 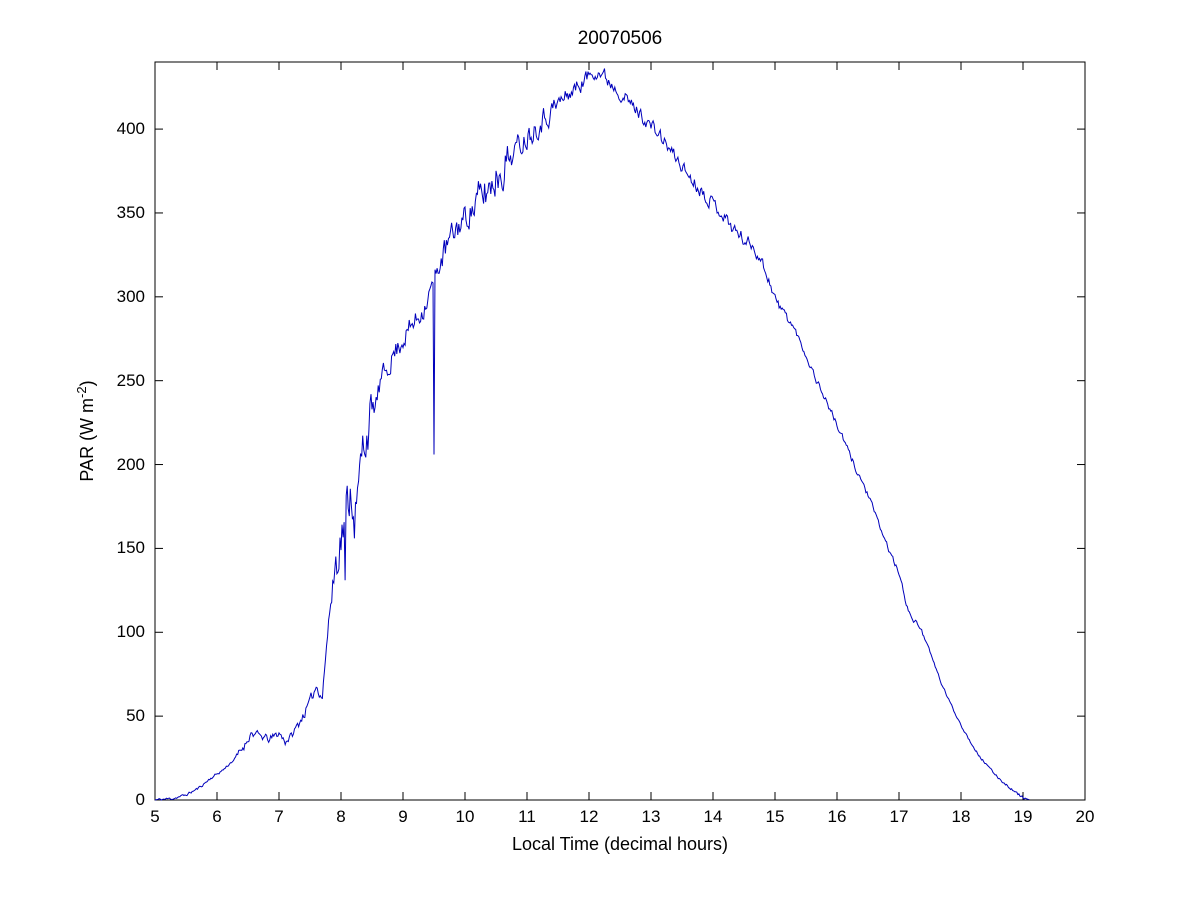 What do you see at coordinates (899, 816) in the screenshot?
I see `x-tick-label: 17` at bounding box center [899, 816].